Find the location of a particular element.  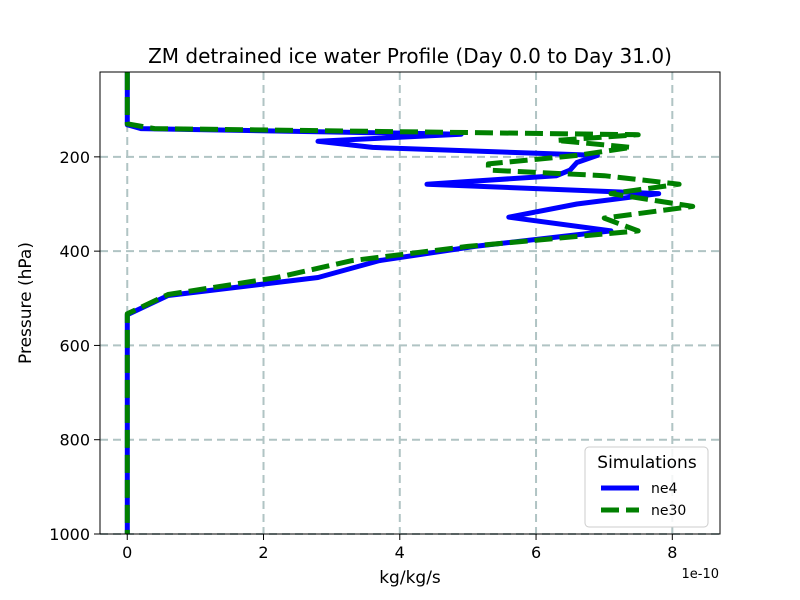

legend: Simulations ne4 ne30 is located at coordinates (646, 487).